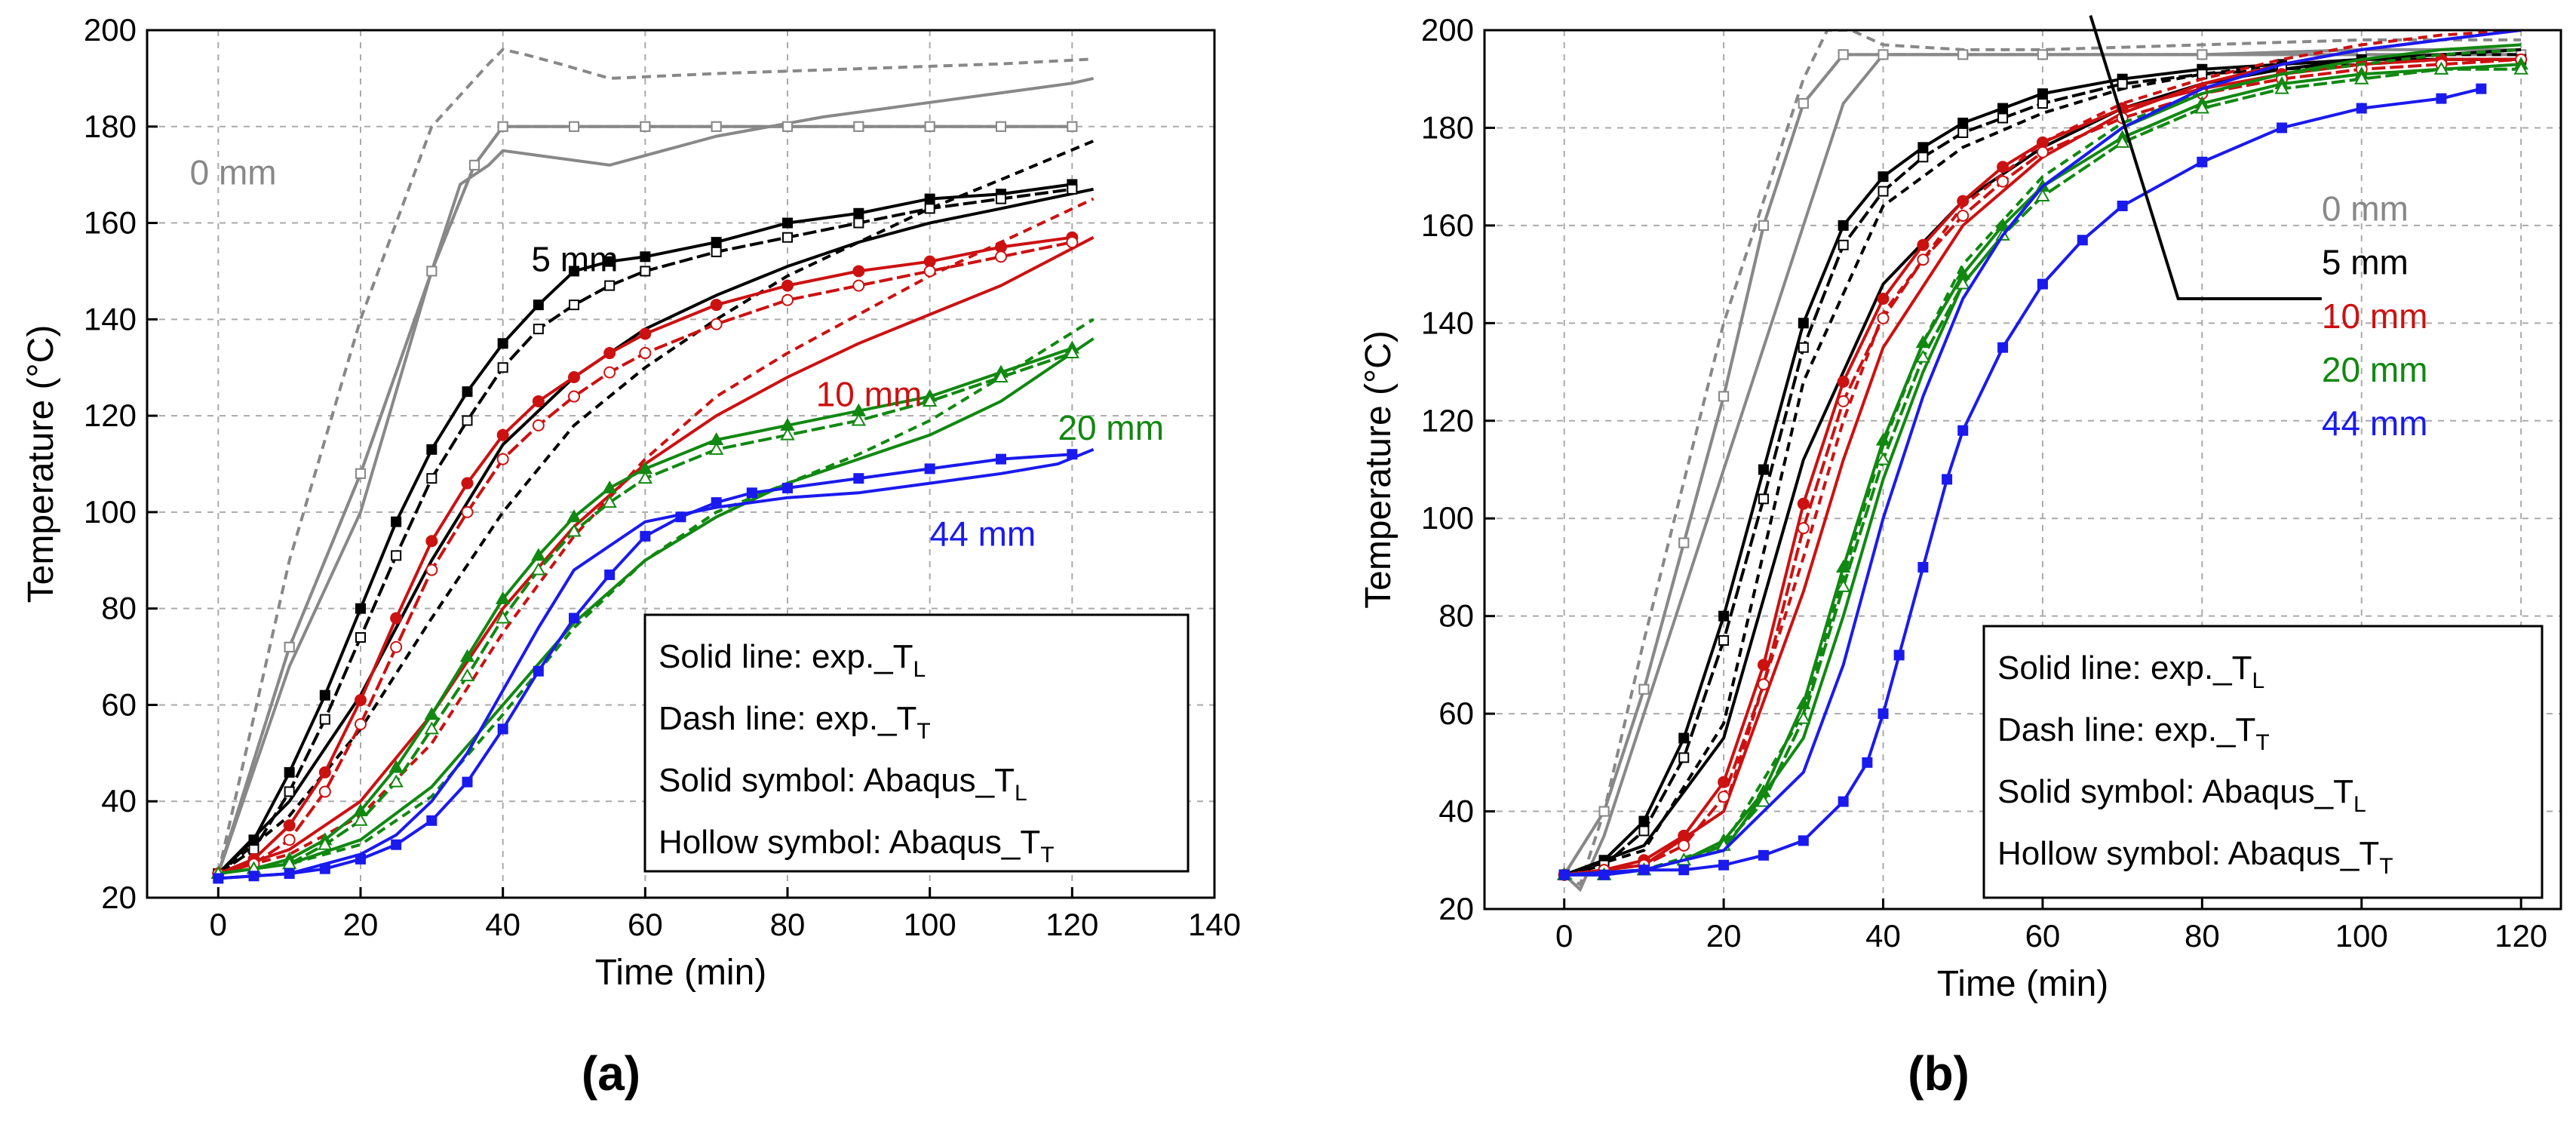 The width and height of the screenshot is (2576, 1124). Describe the element at coordinates (110, 126) in the screenshot. I see `y-tick-label: 180` at that location.